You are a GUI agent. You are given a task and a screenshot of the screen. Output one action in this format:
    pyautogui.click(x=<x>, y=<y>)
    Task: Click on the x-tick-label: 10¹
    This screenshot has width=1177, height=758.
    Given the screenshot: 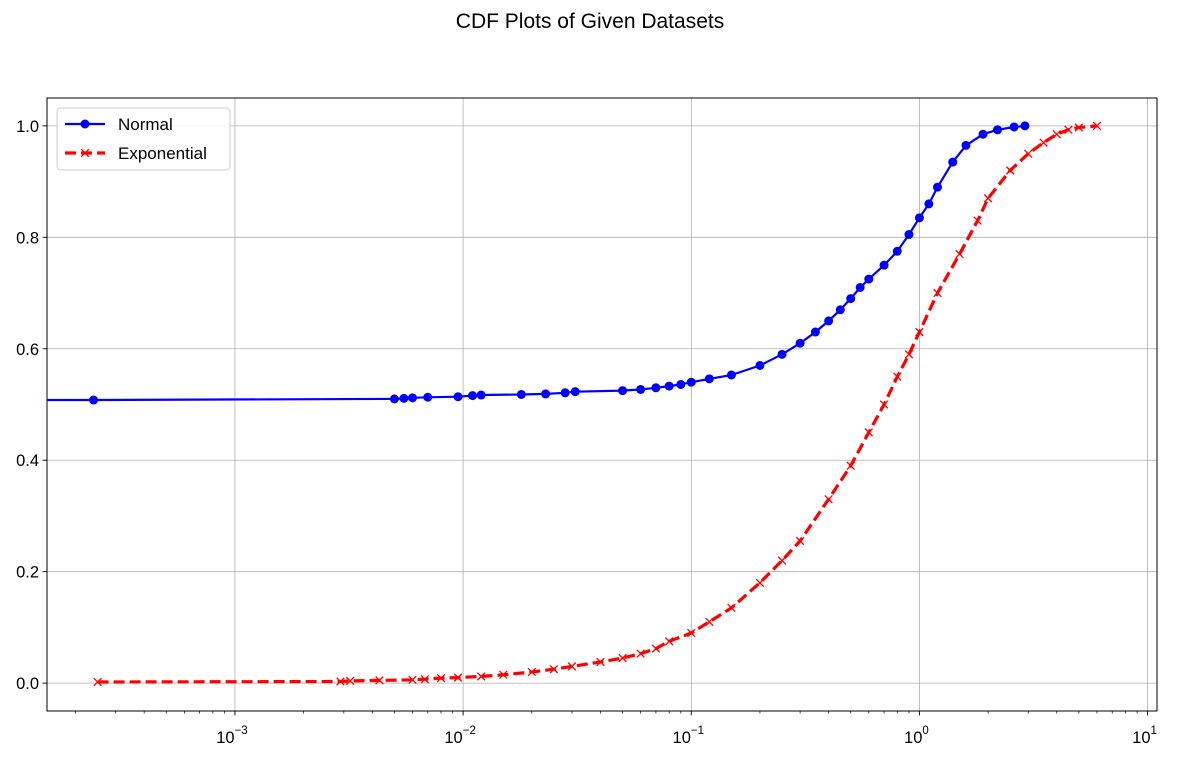 What is the action you would take?
    pyautogui.click(x=1144, y=736)
    